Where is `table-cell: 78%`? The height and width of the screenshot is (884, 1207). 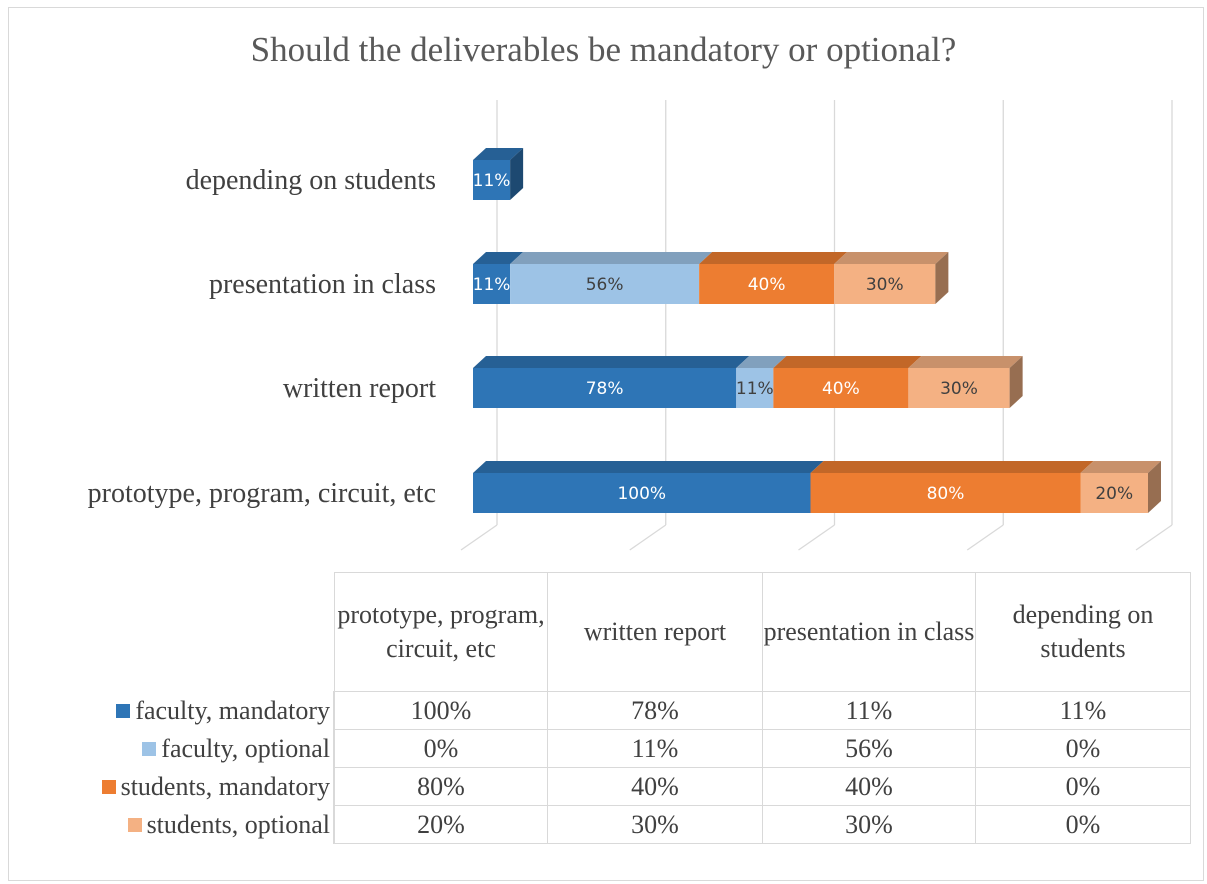 table-cell: 78% is located at coordinates (655, 710).